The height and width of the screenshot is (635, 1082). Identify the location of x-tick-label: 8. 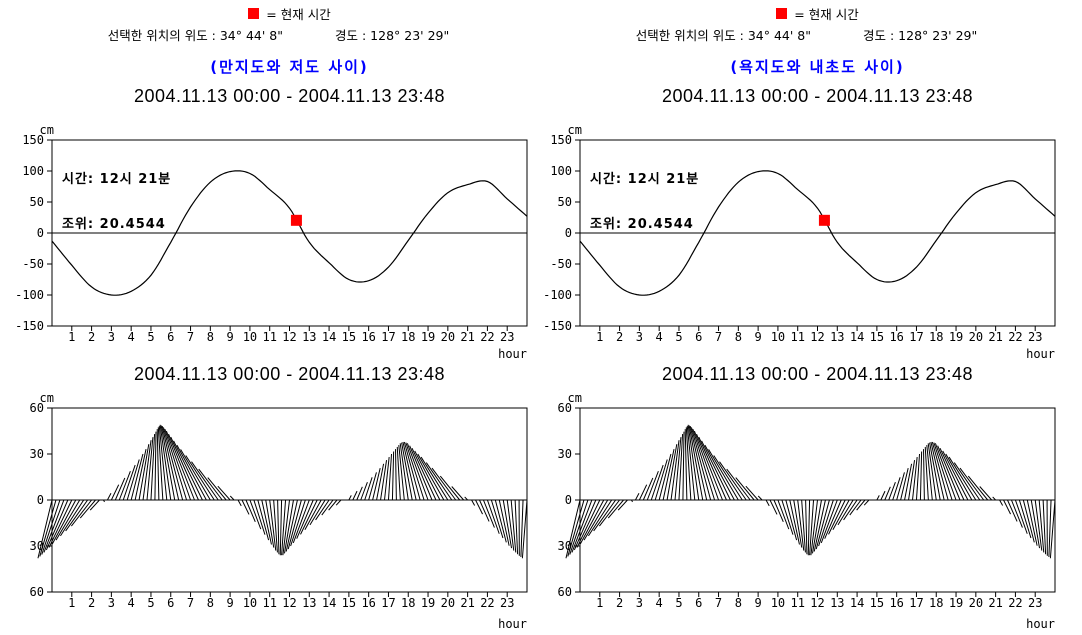
(738, 337).